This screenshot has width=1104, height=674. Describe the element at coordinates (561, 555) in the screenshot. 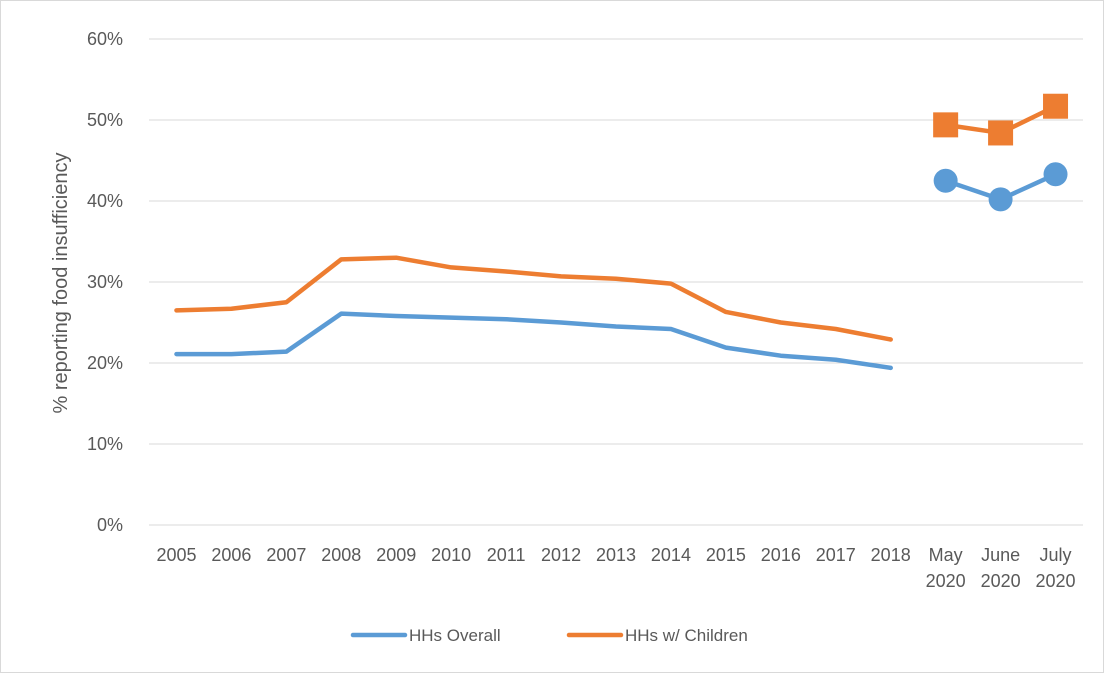

I see `x-tick-label: 2012` at that location.